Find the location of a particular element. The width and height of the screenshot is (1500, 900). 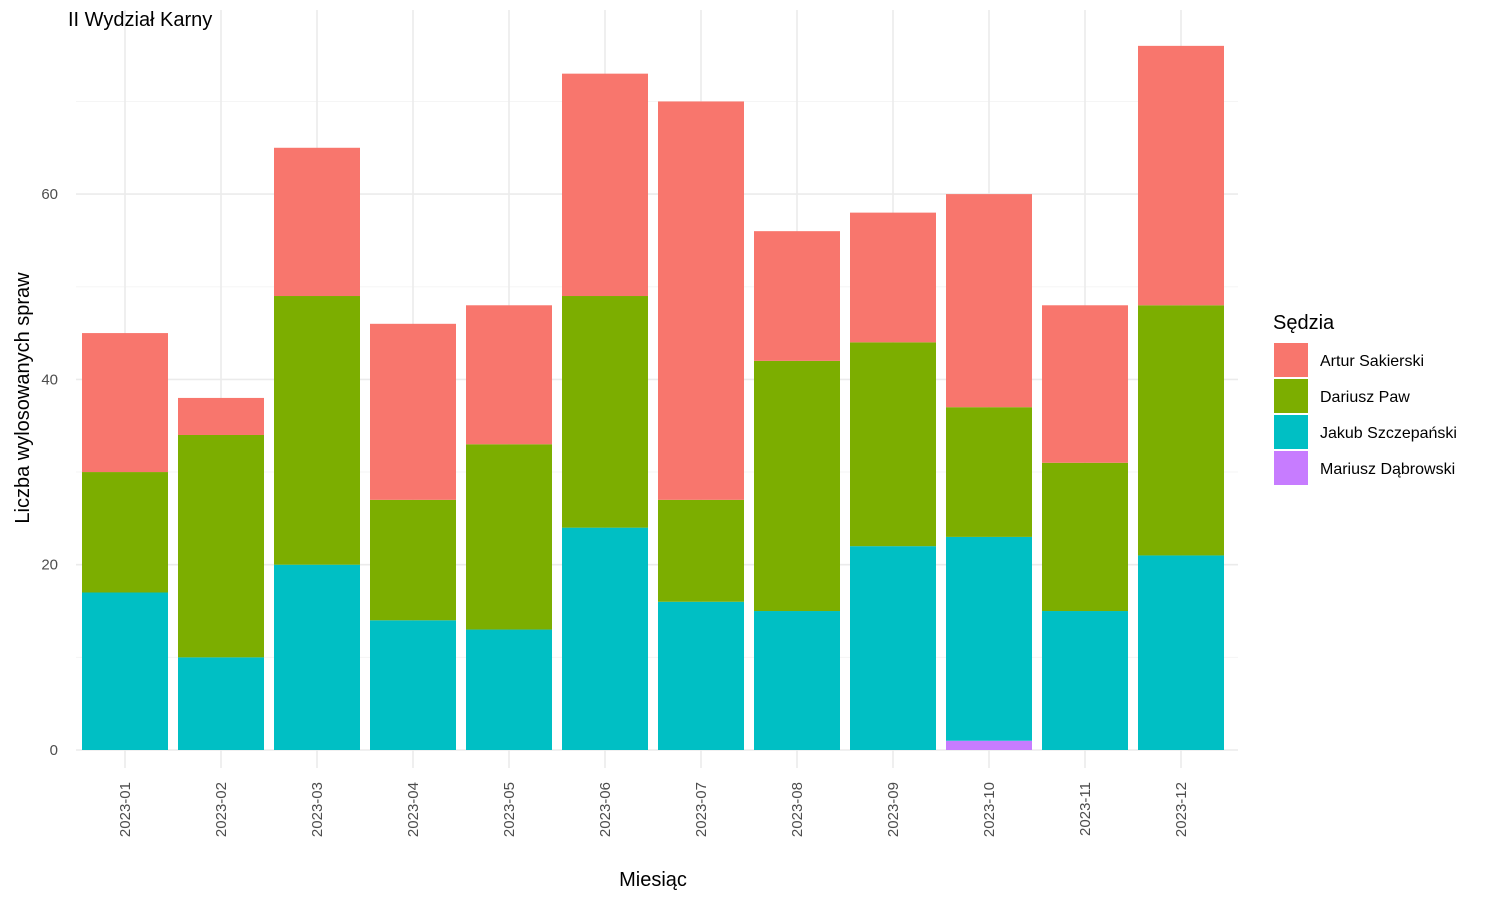

y-tick-label: 40 is located at coordinates (49, 379).